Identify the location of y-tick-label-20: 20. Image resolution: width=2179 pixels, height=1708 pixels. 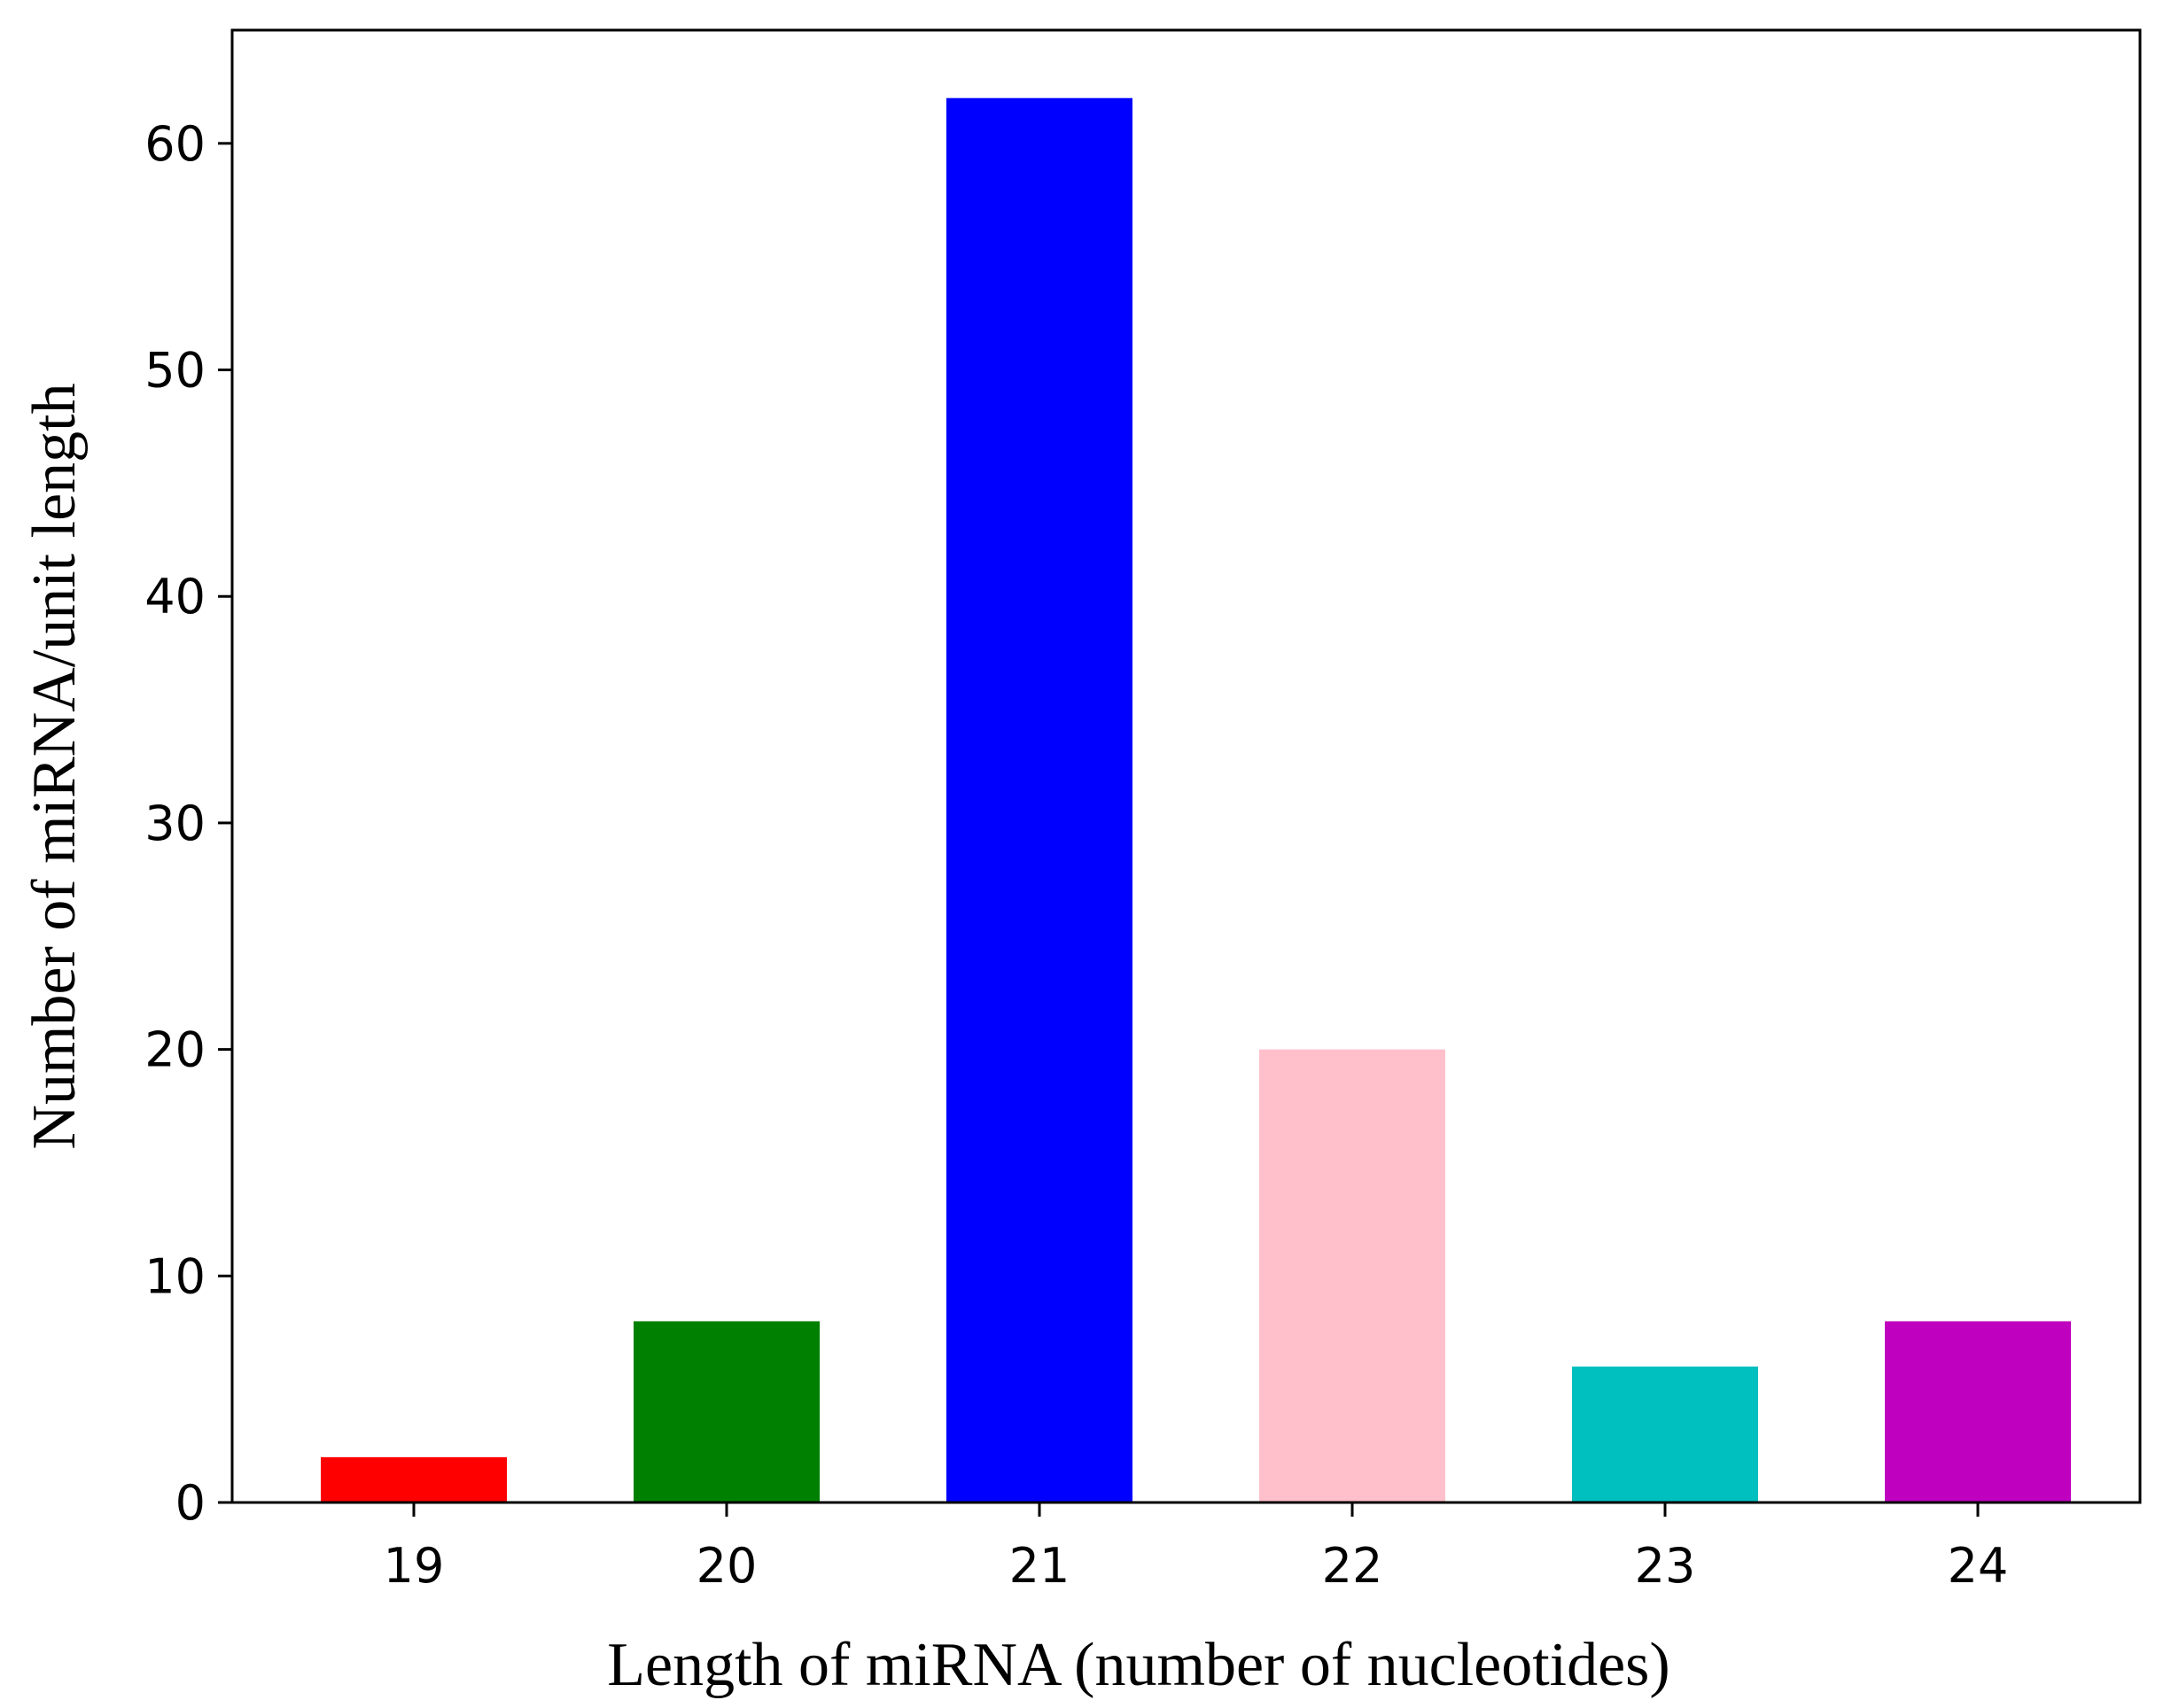
(175, 1050).